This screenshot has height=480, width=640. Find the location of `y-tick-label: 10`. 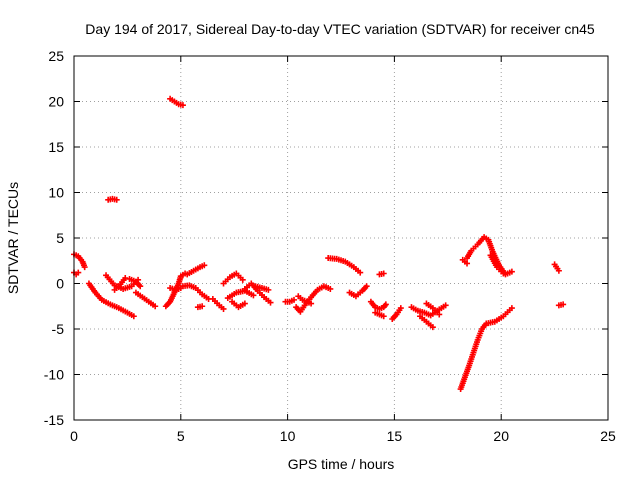

y-tick-label: 10 is located at coordinates (56, 193).